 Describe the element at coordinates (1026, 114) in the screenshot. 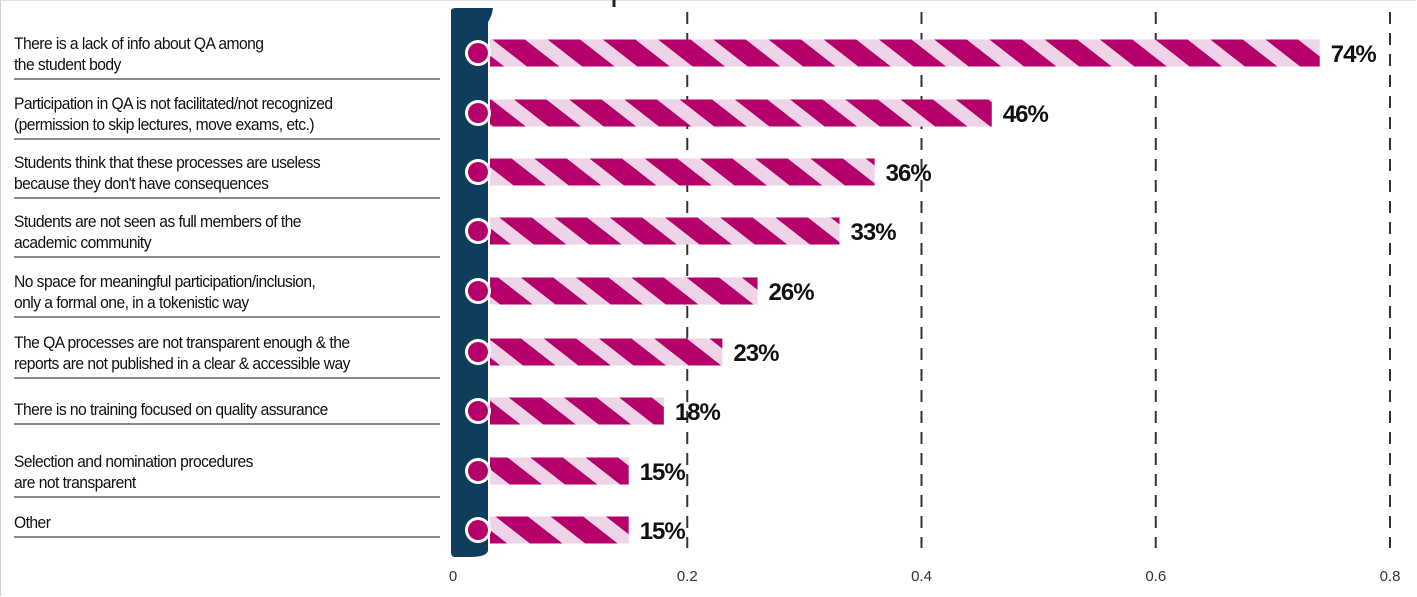

I see `value-label: 46%` at that location.